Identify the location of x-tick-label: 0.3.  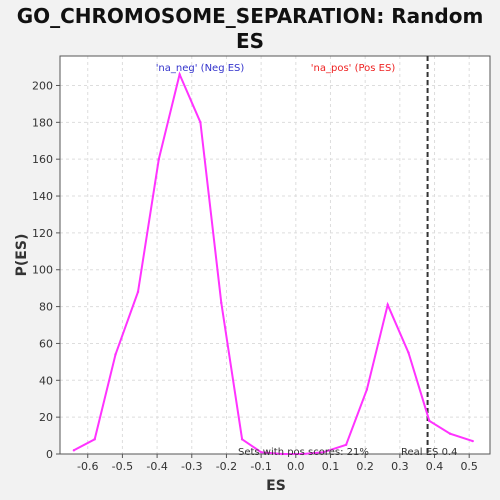
(400, 466).